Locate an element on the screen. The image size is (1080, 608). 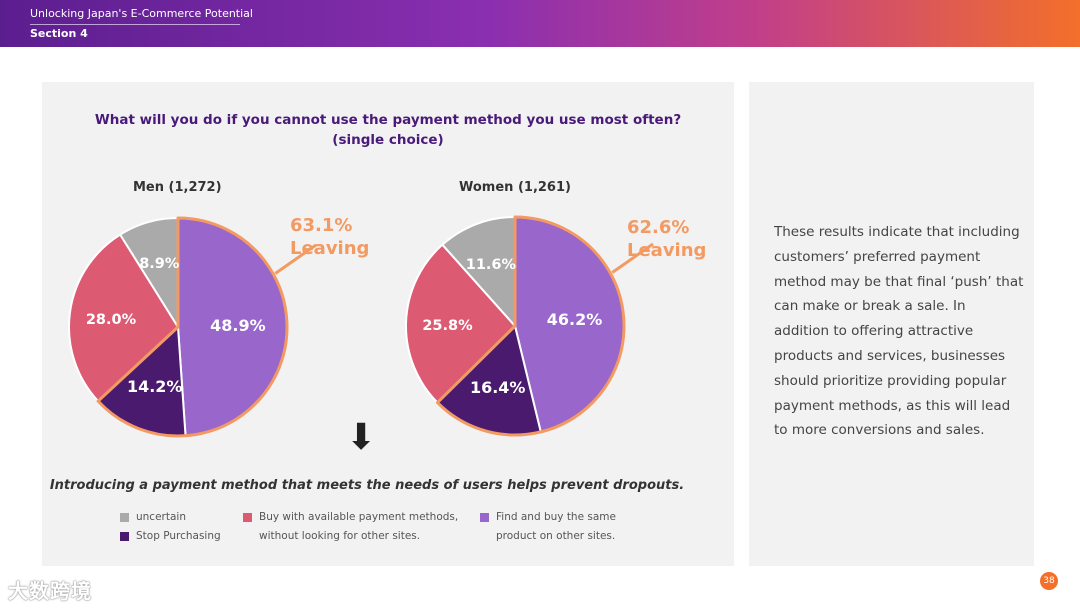
women-value-label-3: 11.6% is located at coordinates (491, 265).